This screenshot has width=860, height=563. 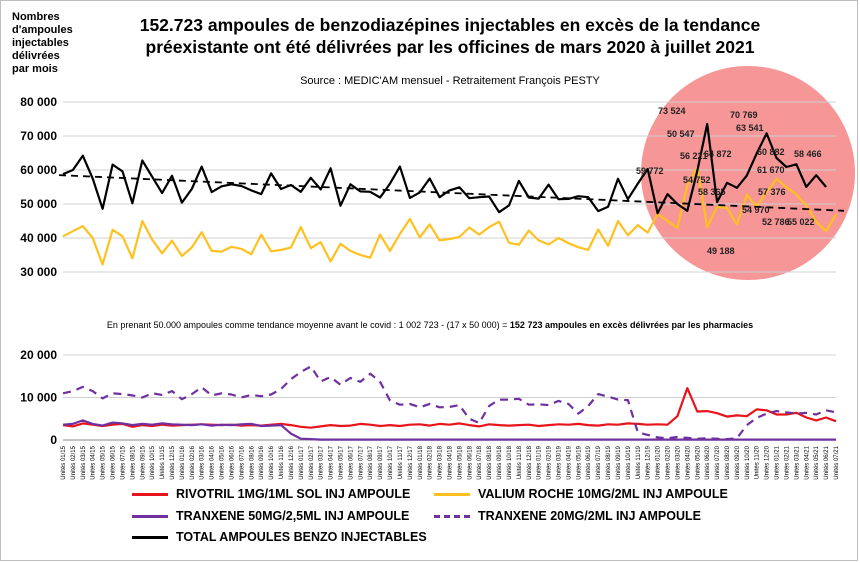 What do you see at coordinates (401, 462) in the screenshot?
I see `x-tick-label: Unités 11/17` at bounding box center [401, 462].